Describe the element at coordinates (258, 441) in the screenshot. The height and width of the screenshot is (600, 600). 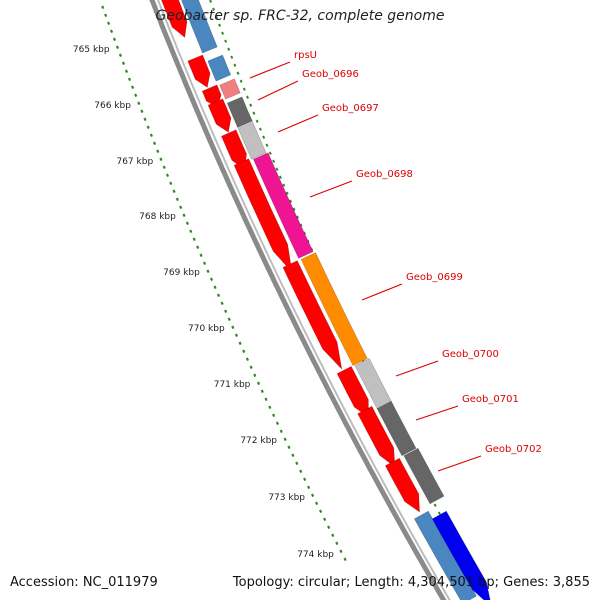
I see `scale-label: 772 kbp` at that location.